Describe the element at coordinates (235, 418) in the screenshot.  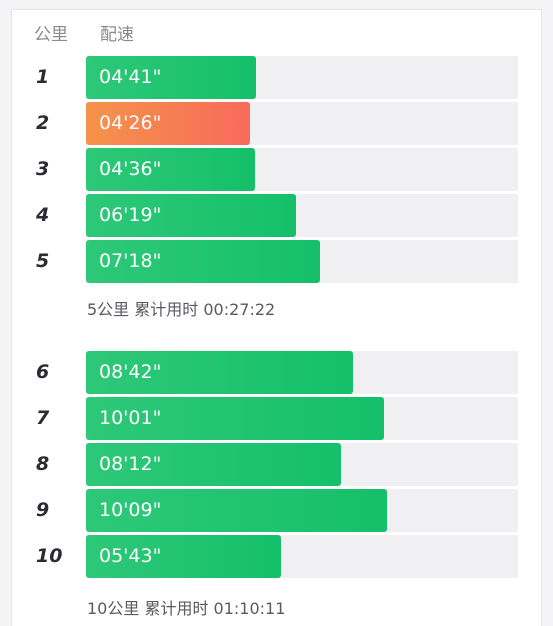
I see `split-bar: 10'01"` at that location.